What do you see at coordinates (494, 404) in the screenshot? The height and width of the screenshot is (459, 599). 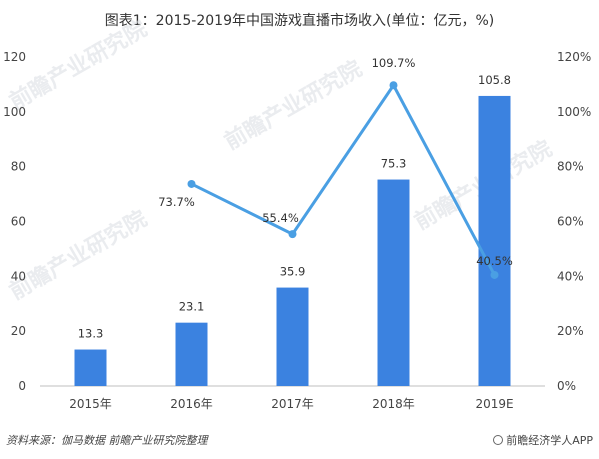 I see `x-tick-label: 2019E` at bounding box center [494, 404].